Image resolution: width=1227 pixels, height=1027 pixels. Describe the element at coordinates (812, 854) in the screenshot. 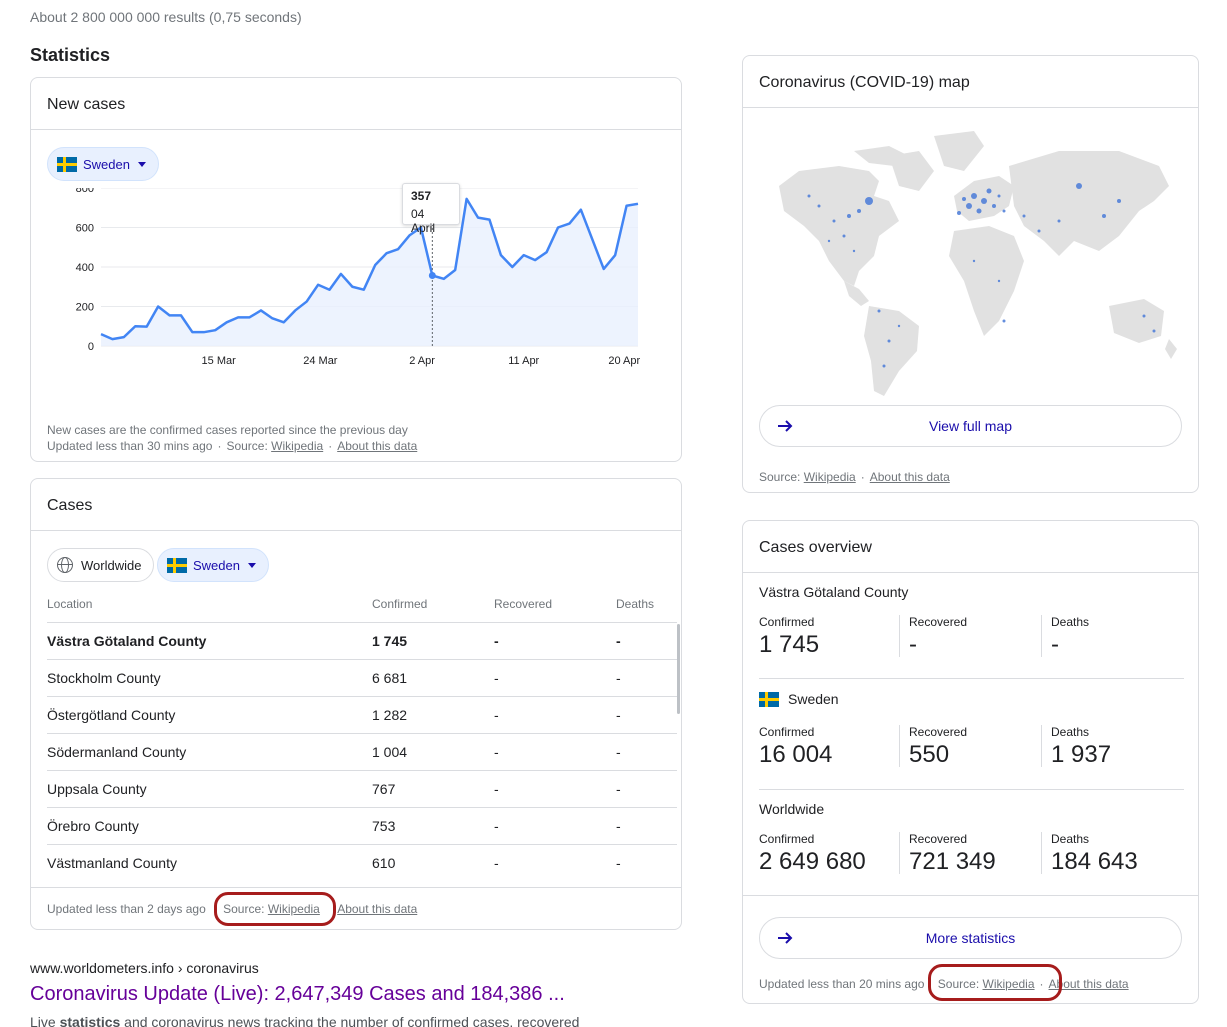

I see `stat-confirmed: Confirmed 2 649 680` at that location.